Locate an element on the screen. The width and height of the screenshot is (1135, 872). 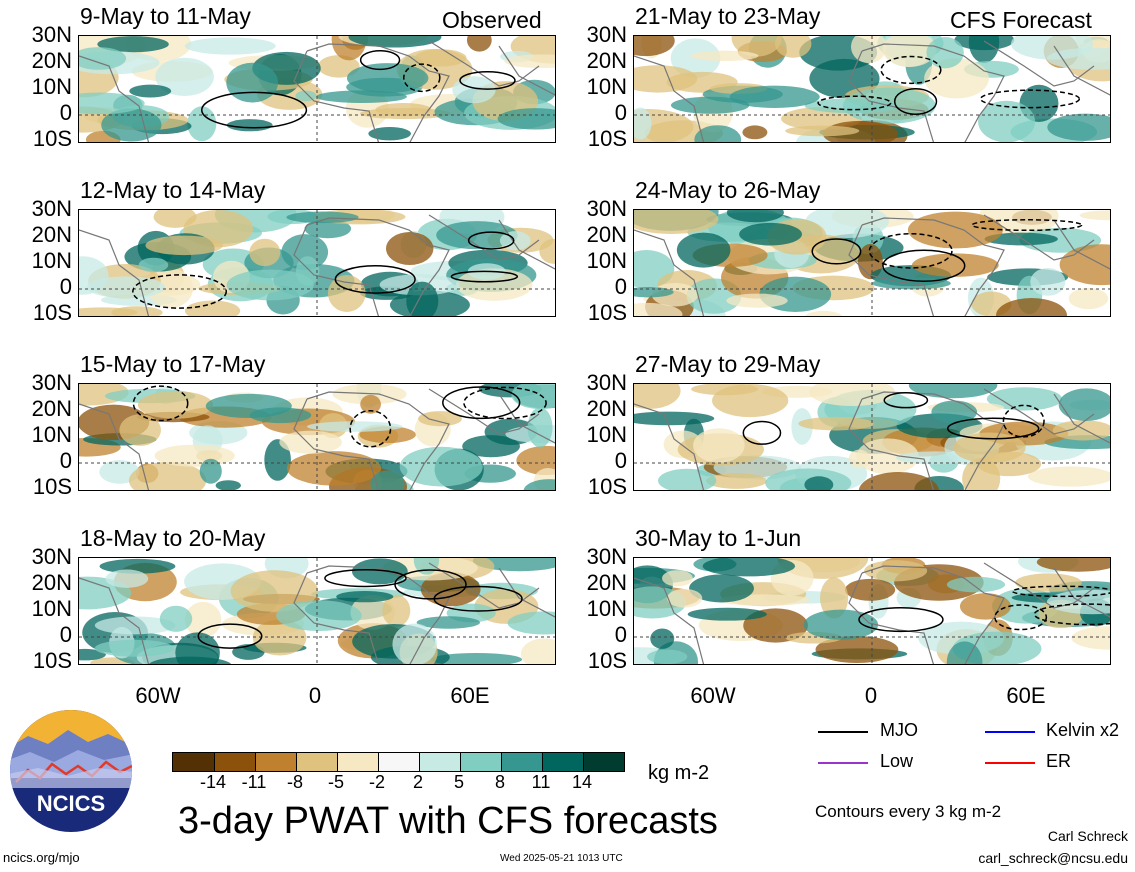
panel-title: 18-May to 20-May is located at coordinates (173, 538).